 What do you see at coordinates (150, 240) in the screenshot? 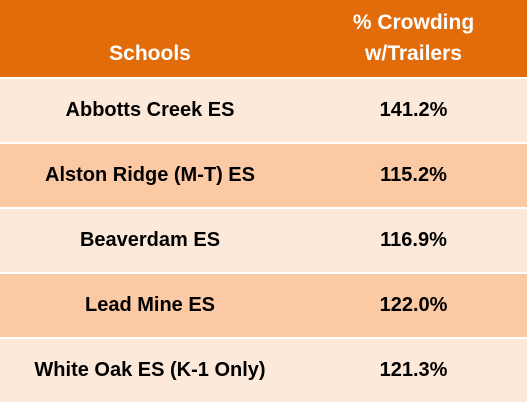
I see `school-cell: Beaverdam ES` at bounding box center [150, 240].